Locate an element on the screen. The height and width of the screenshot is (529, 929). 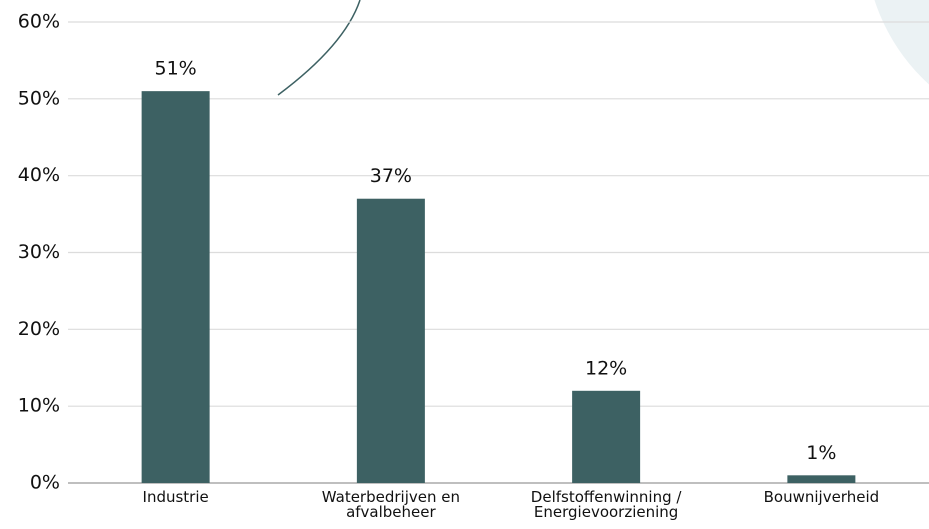
y-tick-label: 10% is located at coordinates (39, 406).